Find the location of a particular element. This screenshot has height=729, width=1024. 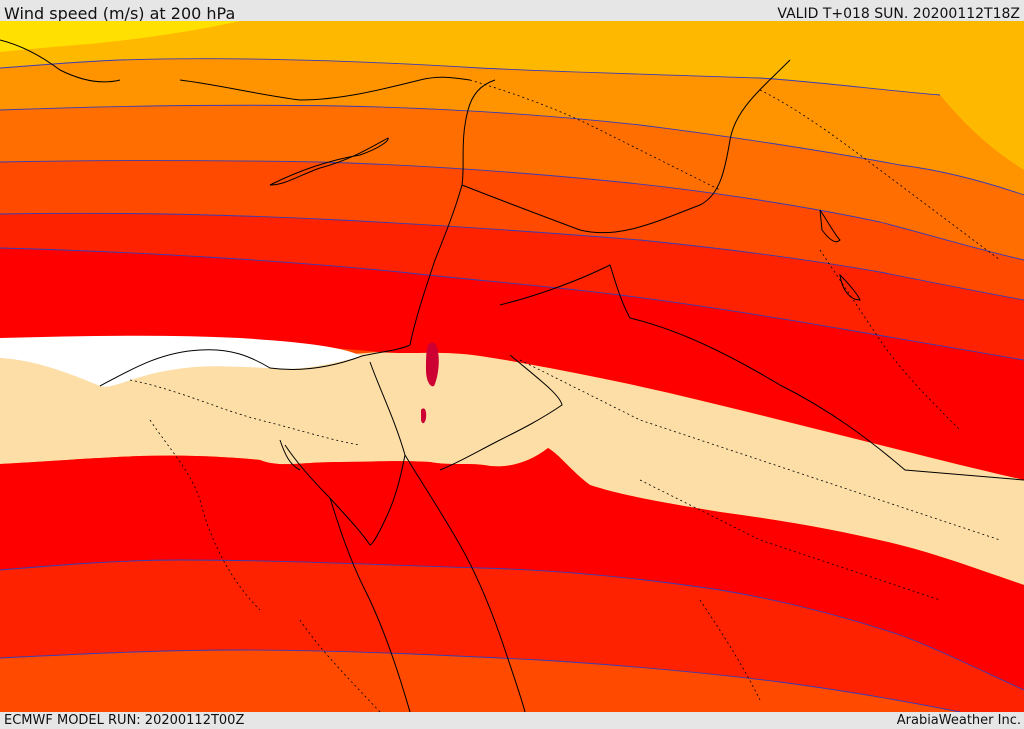

band-orange-south is located at coordinates (480, 681).